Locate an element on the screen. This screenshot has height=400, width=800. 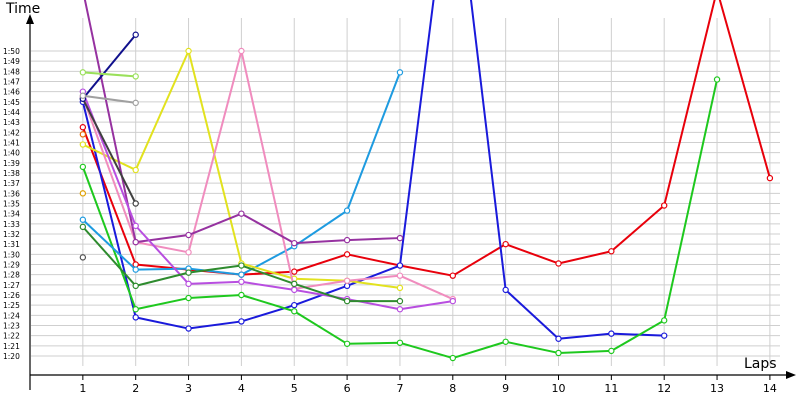
y-tick-label: 1:33 is located at coordinates (11, 224).